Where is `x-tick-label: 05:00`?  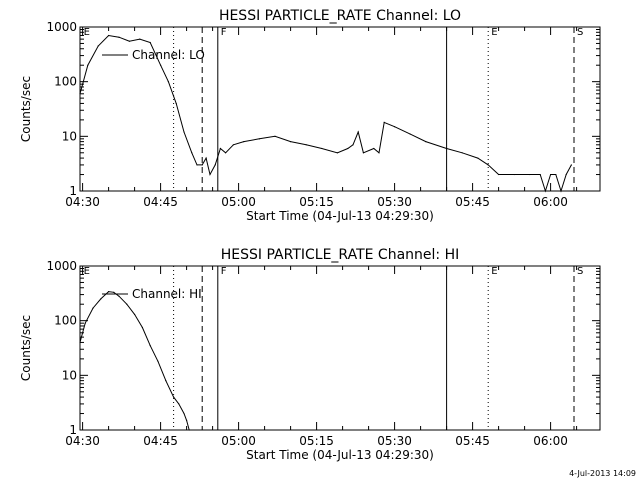
x-tick-label: 05:00 is located at coordinates (238, 202).